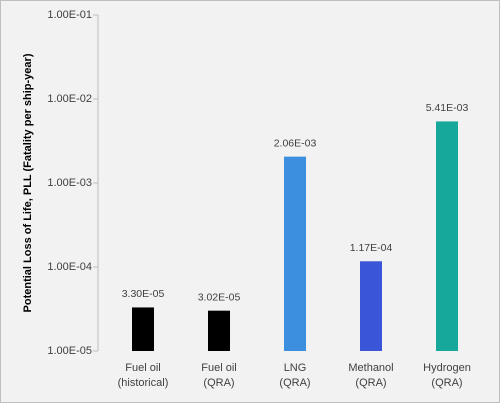 Image resolution: width=500 pixels, height=403 pixels. I want to click on x-tick-label: (historical), so click(143, 383).